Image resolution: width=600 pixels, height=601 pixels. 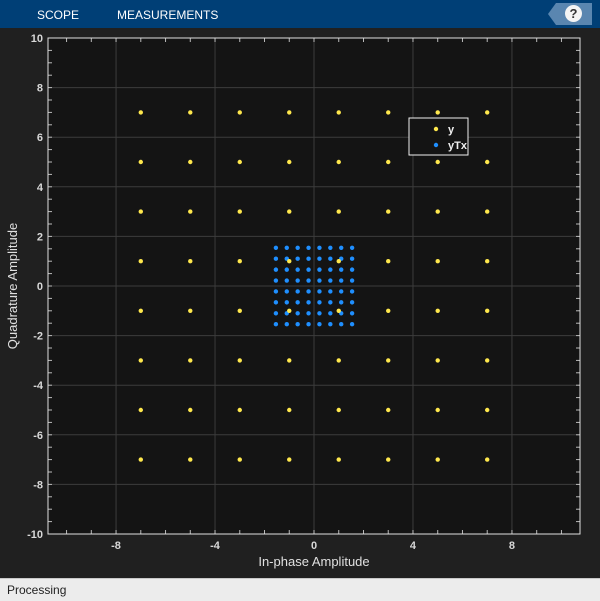 I want to click on y-tick-label: -6, so click(x=38, y=436).